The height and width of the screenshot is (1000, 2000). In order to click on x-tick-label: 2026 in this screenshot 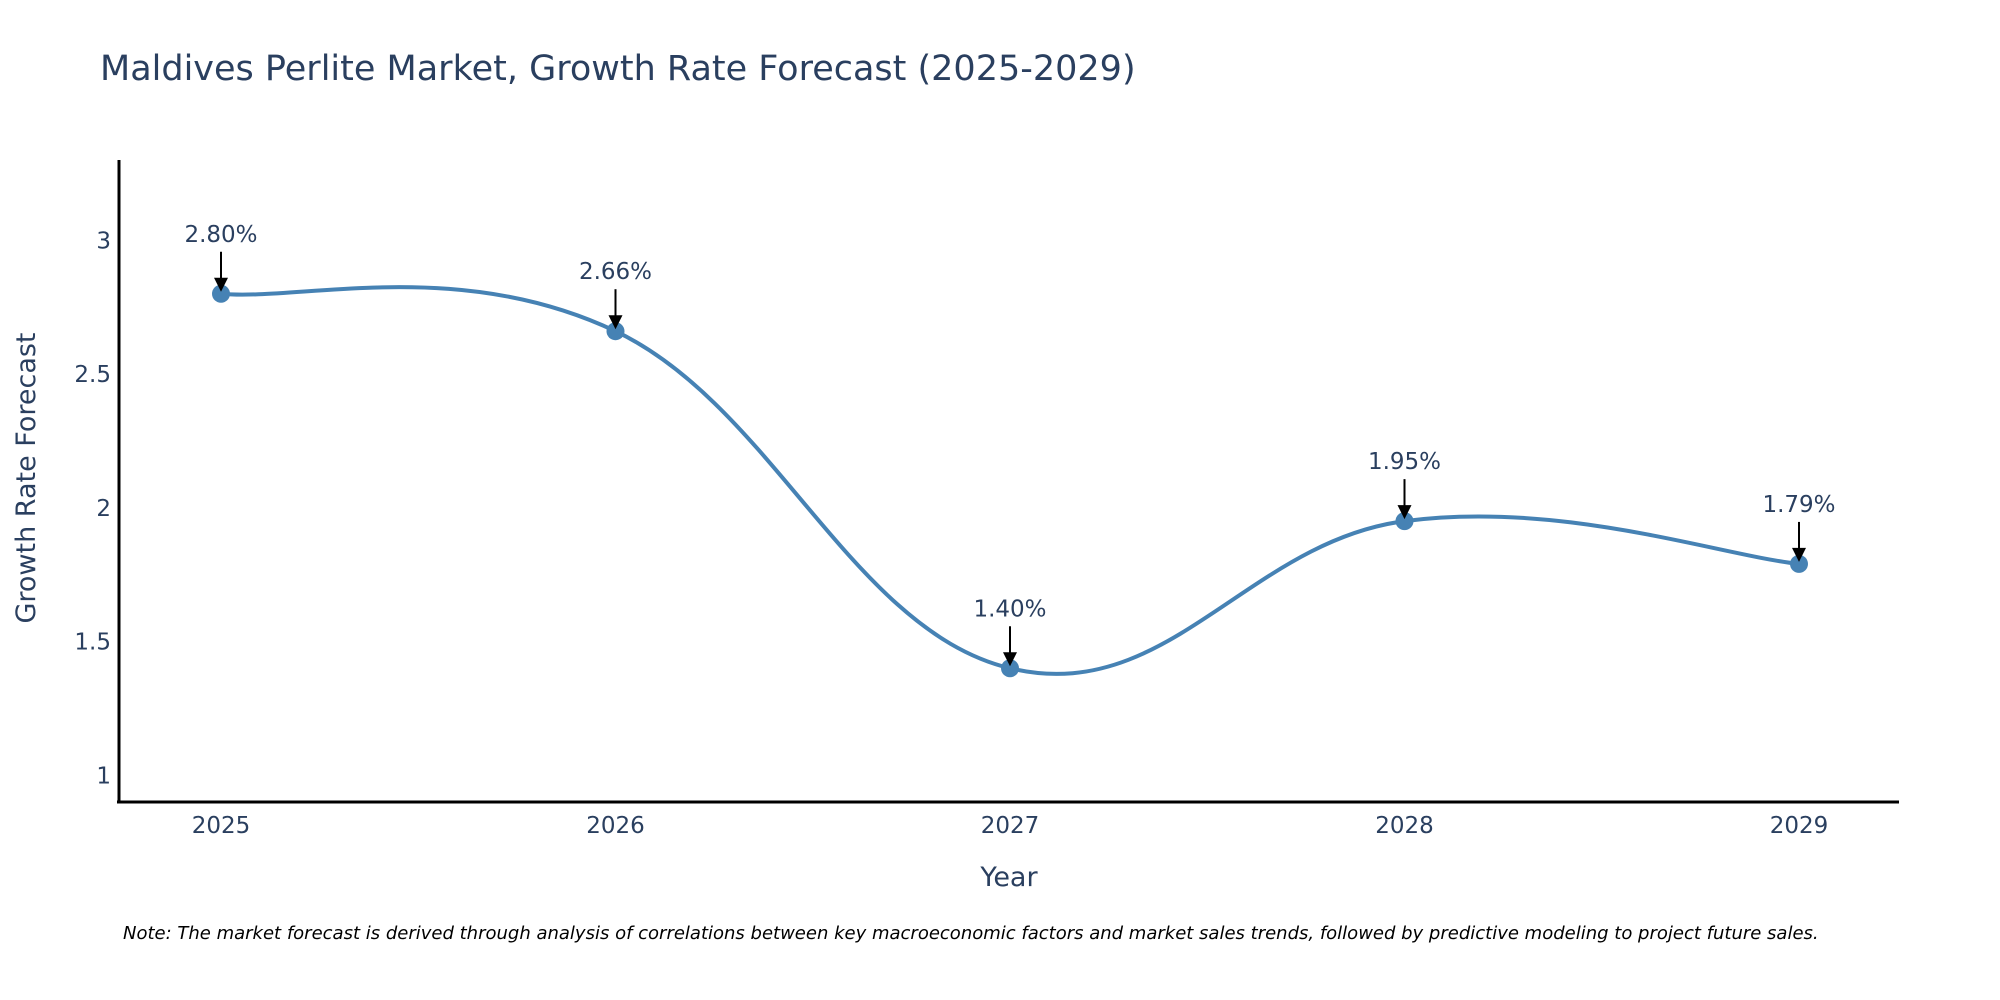, I will do `click(615, 826)`.